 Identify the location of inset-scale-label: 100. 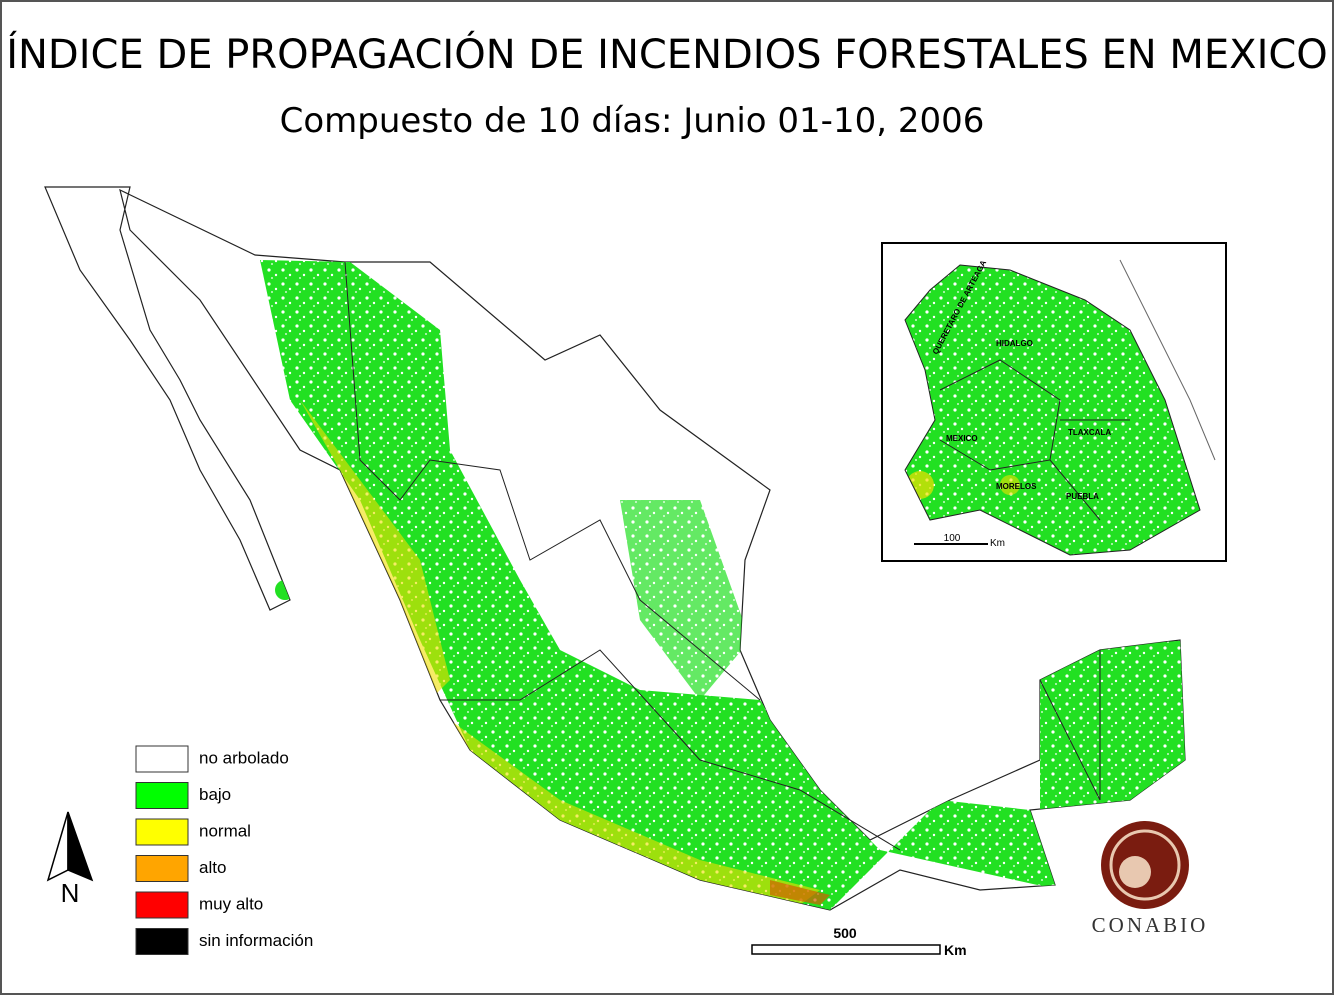
(952, 538).